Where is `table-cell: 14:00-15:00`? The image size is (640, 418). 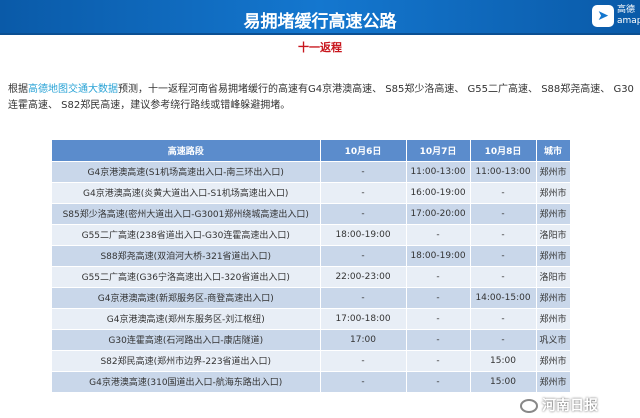
table-cell: 14:00-15:00 is located at coordinates (503, 297).